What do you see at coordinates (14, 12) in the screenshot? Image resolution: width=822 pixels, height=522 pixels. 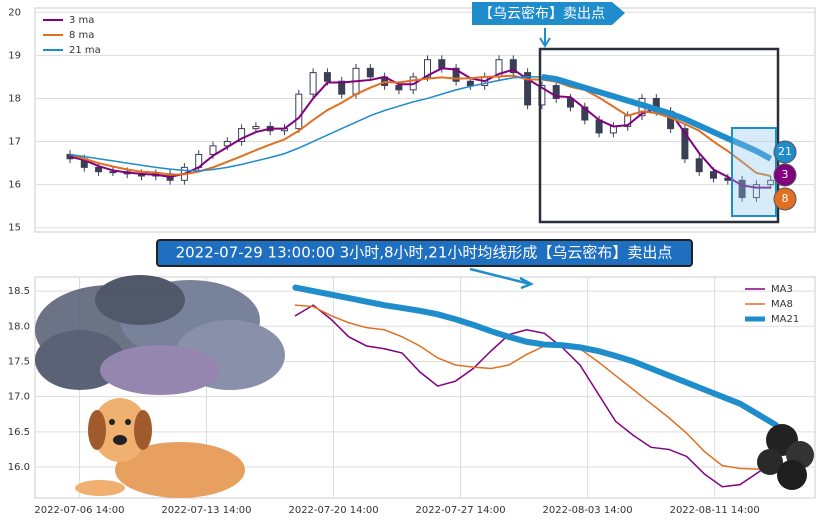 I see `y-tick-label: 20` at bounding box center [14, 12].